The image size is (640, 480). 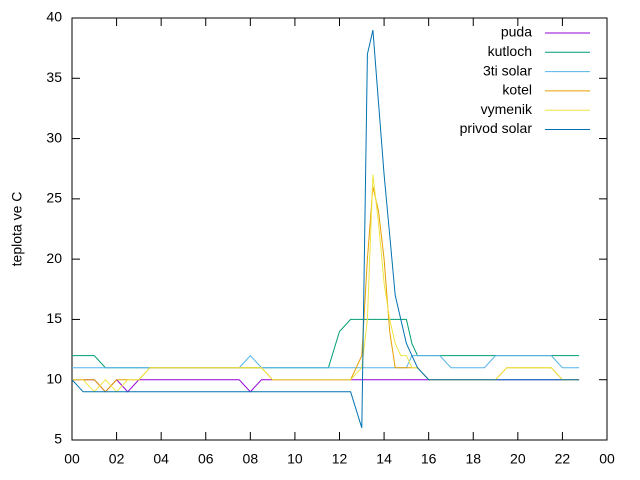 I want to click on y-tick-label: 30, so click(x=54, y=137).